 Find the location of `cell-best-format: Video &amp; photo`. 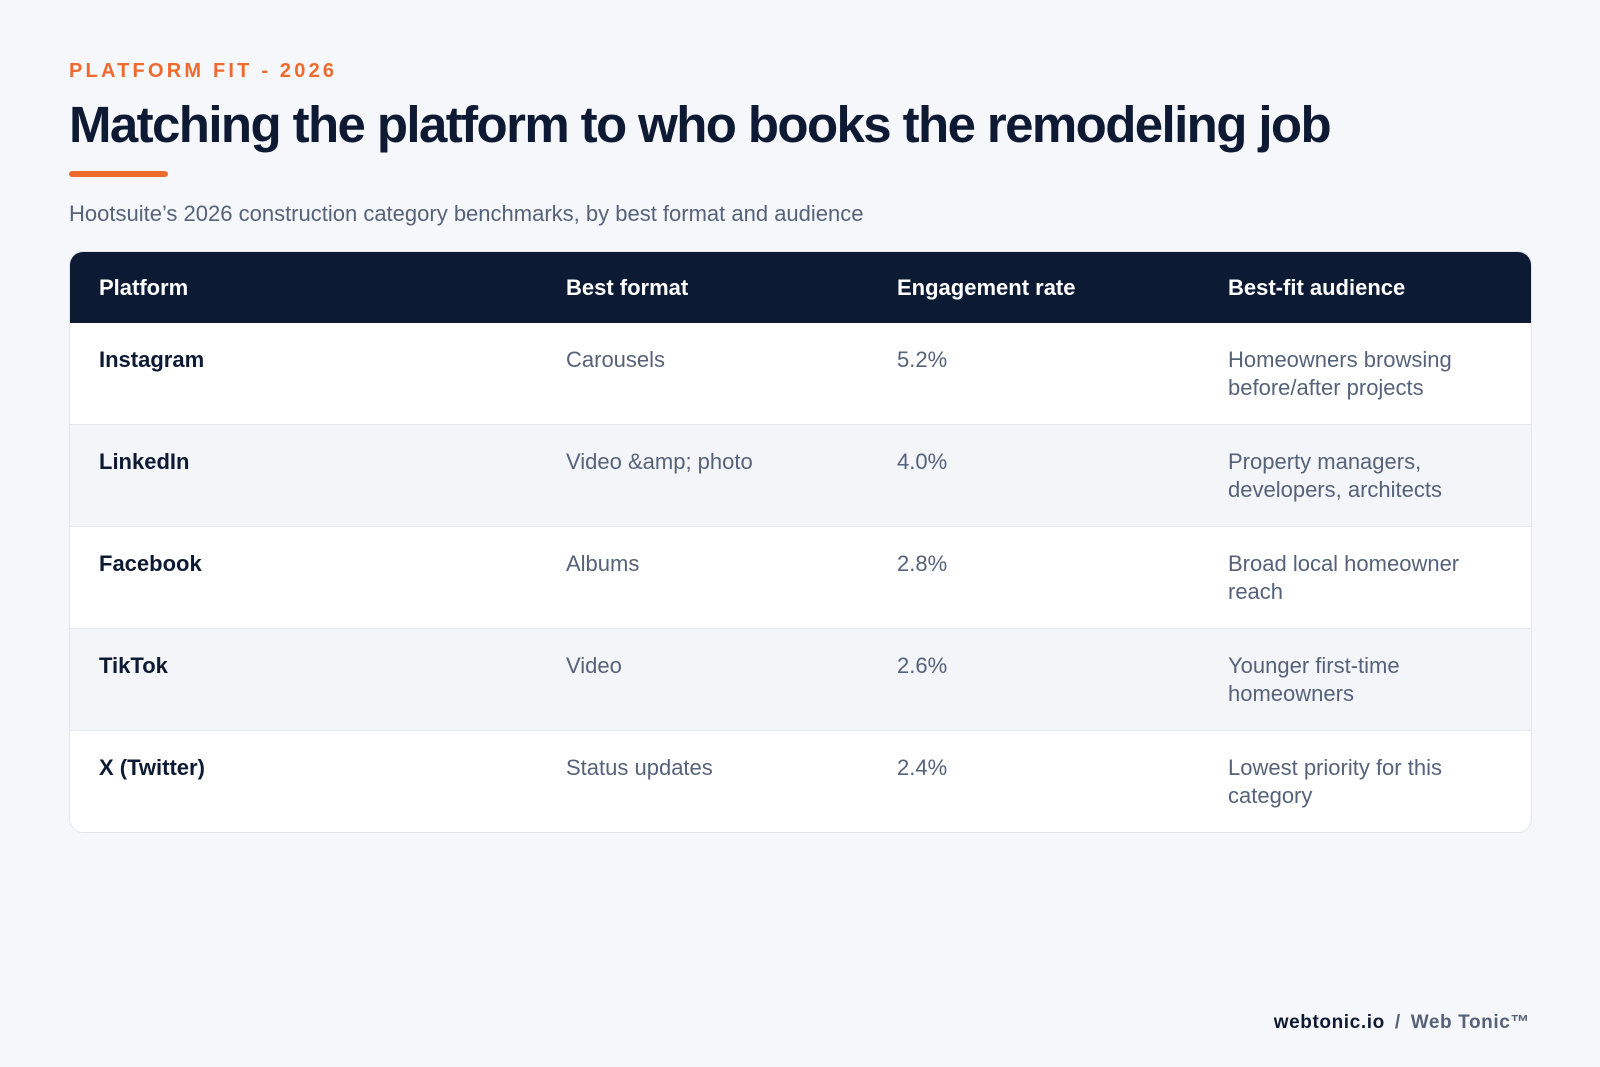

cell-best-format: Video &amp; photo is located at coordinates (702, 475).